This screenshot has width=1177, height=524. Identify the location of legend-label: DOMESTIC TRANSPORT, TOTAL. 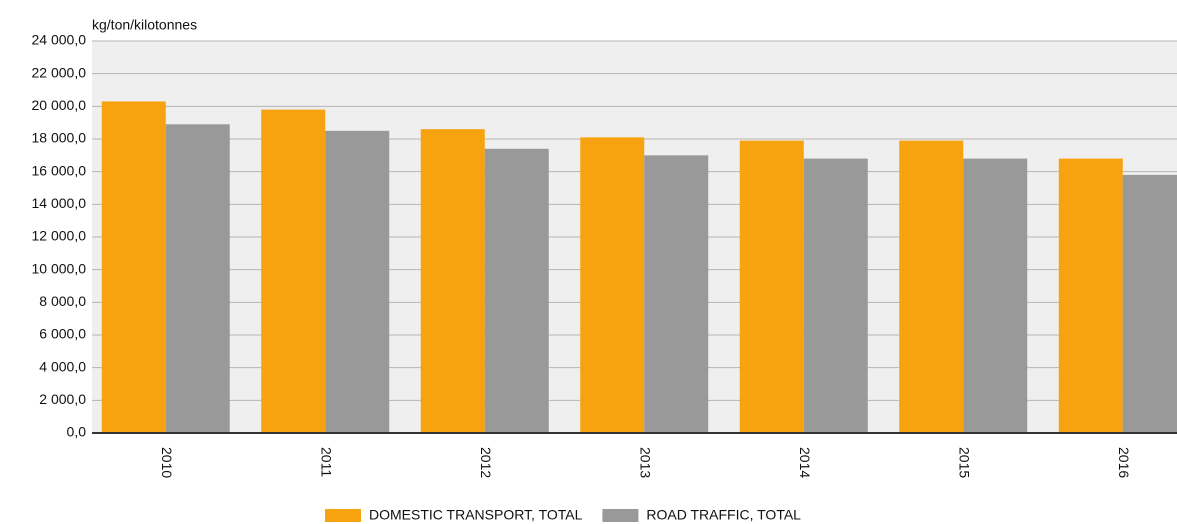
(476, 515).